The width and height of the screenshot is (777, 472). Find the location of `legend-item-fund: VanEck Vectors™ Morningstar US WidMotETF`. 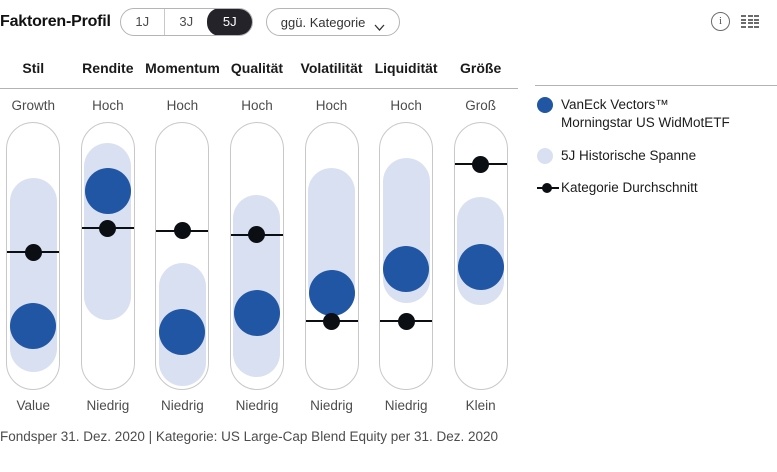

legend-item-fund: VanEck Vectors™ Morningstar US WidMotETF is located at coordinates (654, 114).